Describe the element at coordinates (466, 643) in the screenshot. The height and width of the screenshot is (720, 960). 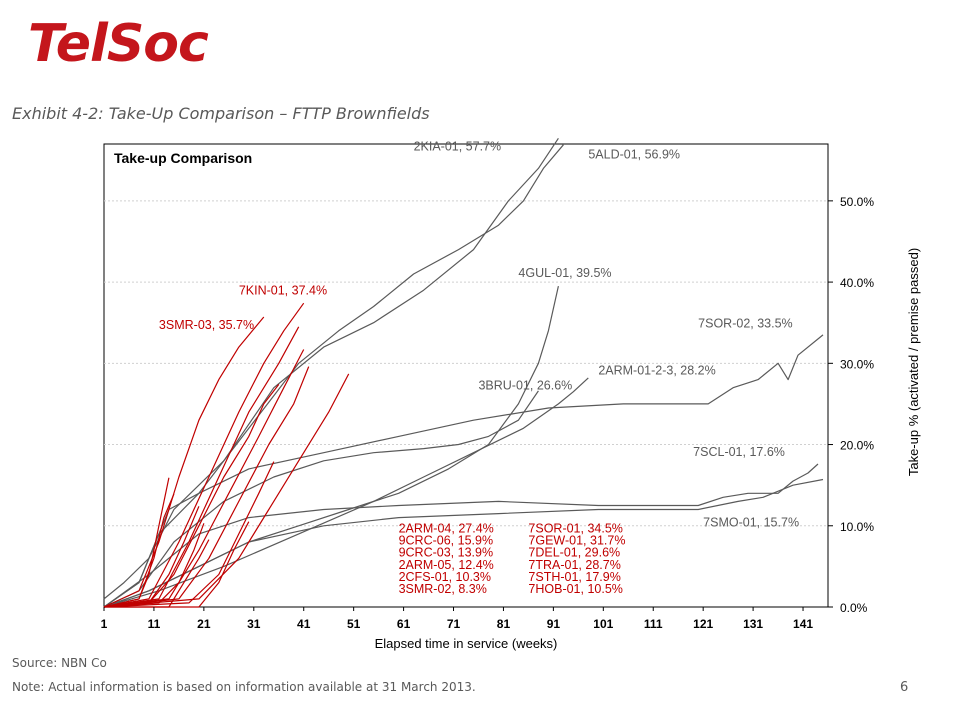
I see `x-axis-label: Elapsed time in service (weeks)` at that location.